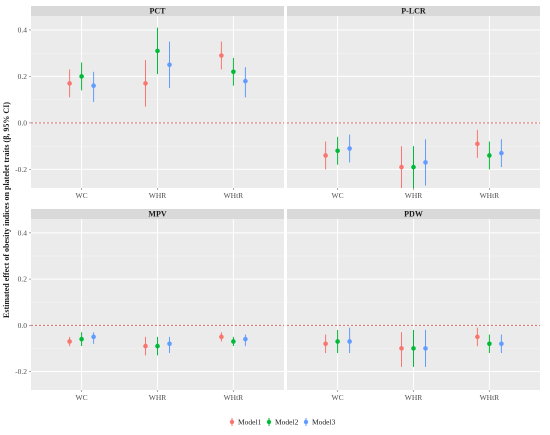 Image resolution: width=550 pixels, height=435 pixels. I want to click on legend: Model1 Model2 Model3, so click(282, 422).